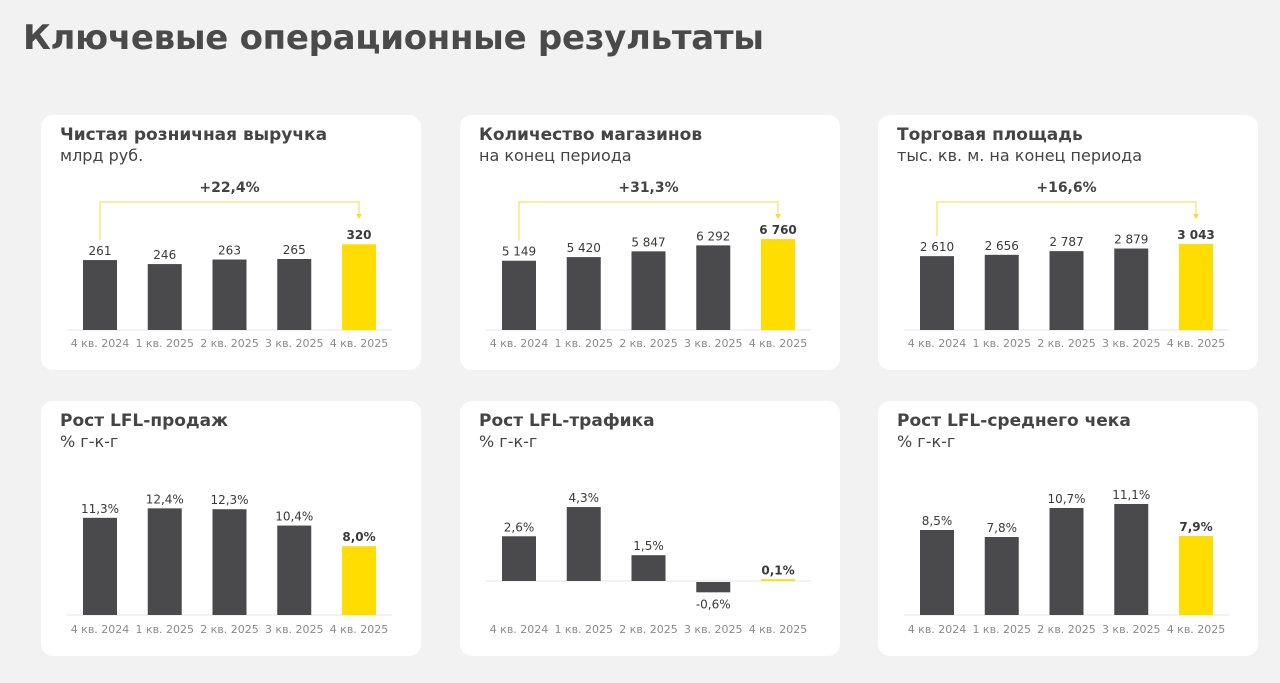 This screenshot has width=1280, height=683. What do you see at coordinates (229, 500) in the screenshot?
I see `value-label: 12,3%` at bounding box center [229, 500].